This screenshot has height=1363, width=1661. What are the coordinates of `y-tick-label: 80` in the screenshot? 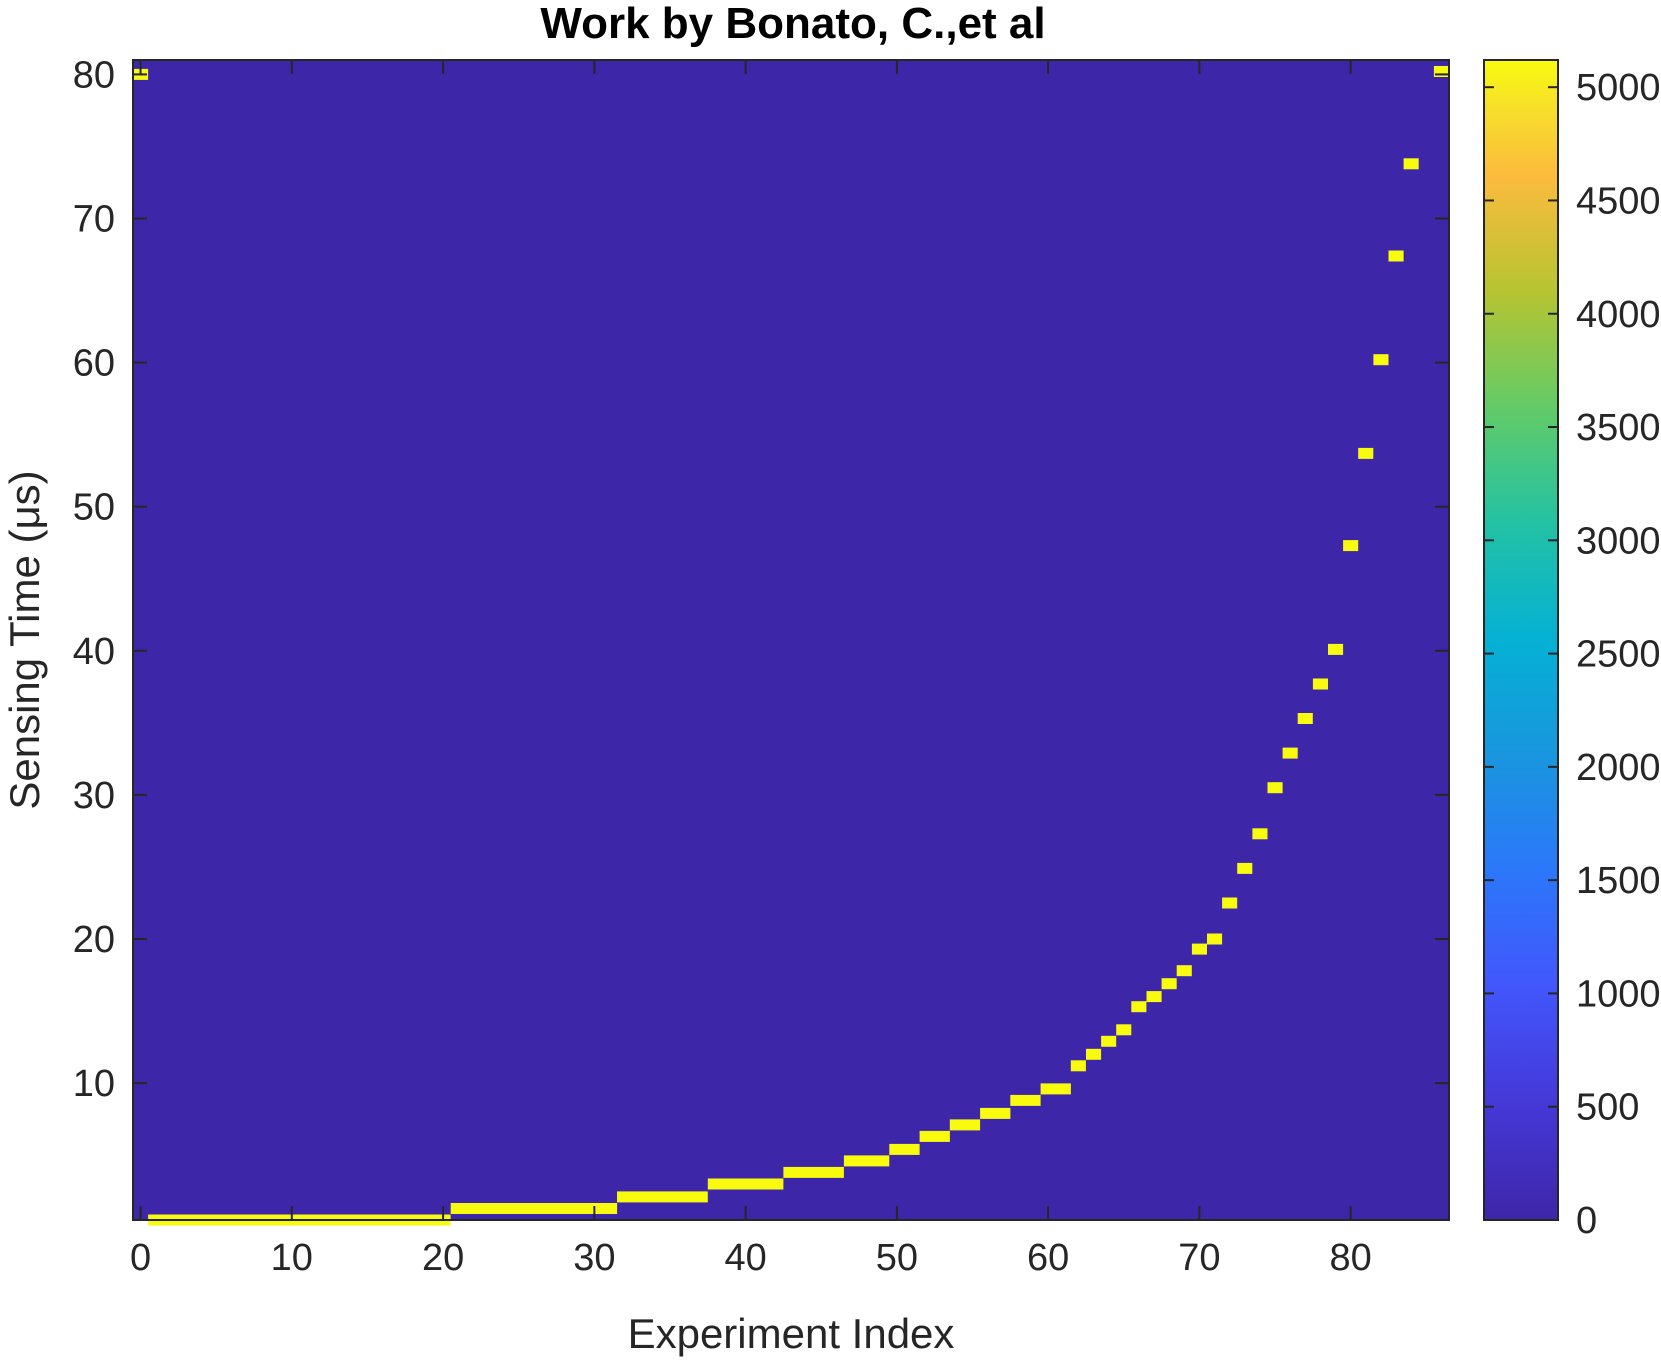 It's located at (94, 75).